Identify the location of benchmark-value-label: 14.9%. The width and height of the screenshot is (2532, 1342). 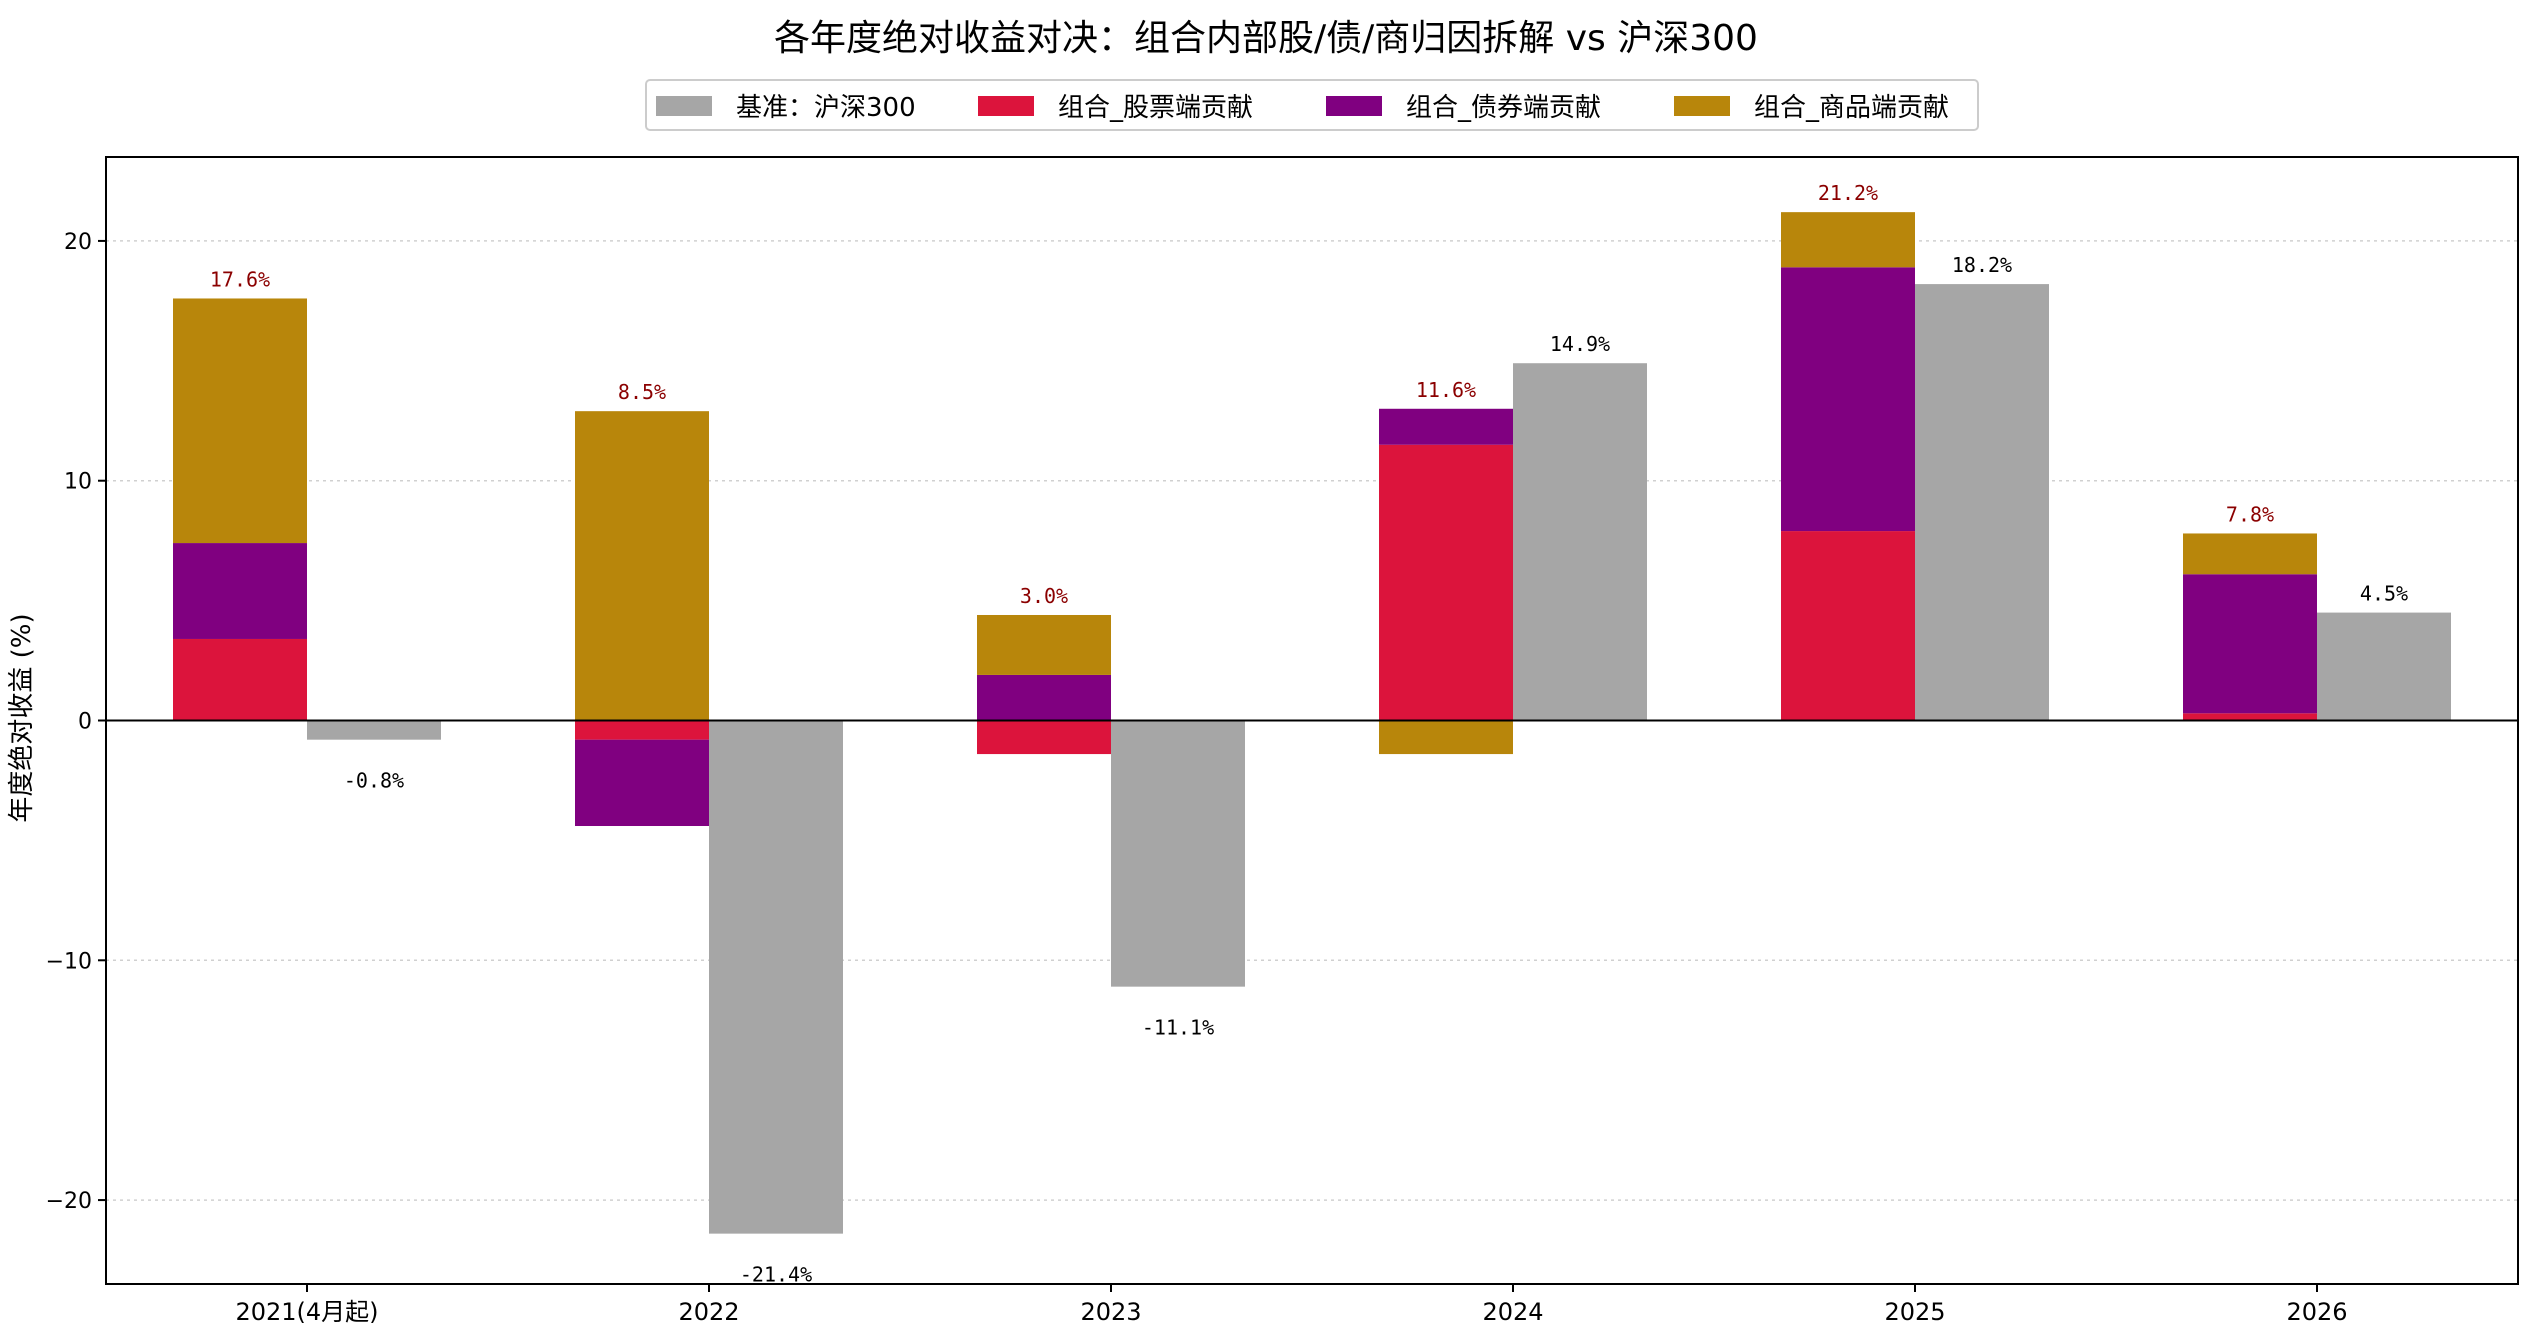
(1580, 344).